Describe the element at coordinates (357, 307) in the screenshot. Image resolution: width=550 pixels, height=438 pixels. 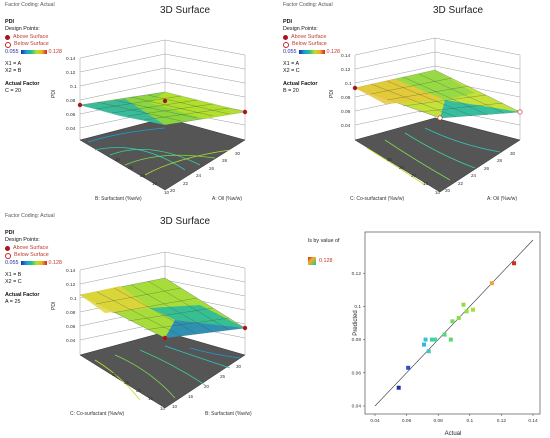
I see `y-tick-label: 0.1` at that location.